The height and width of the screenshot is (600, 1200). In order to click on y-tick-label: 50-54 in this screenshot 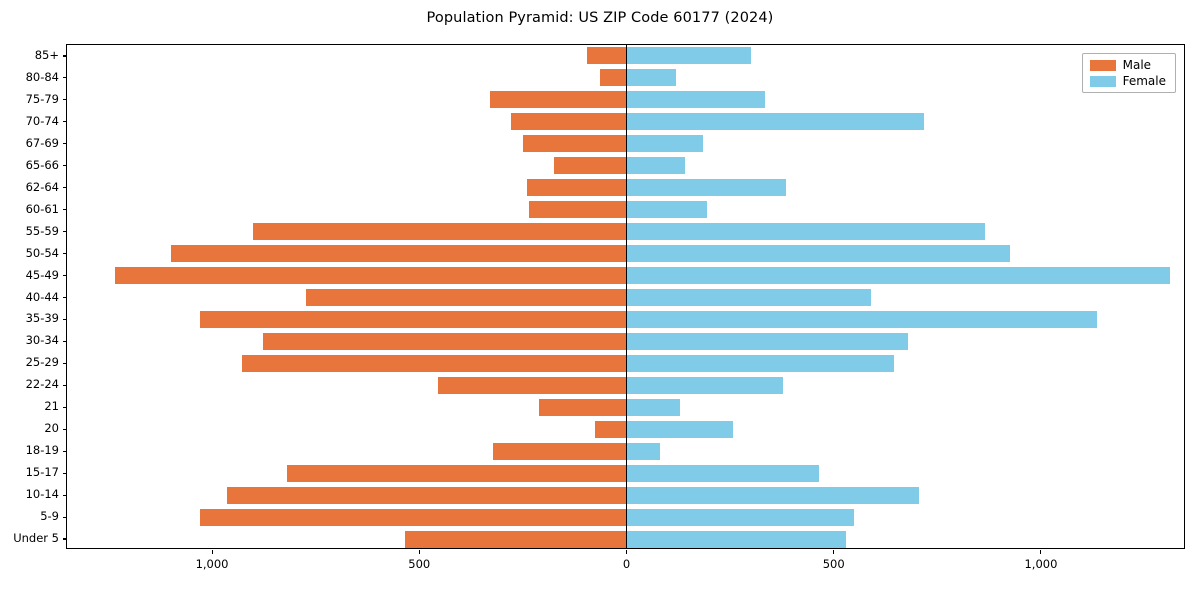, I will do `click(42, 252)`.